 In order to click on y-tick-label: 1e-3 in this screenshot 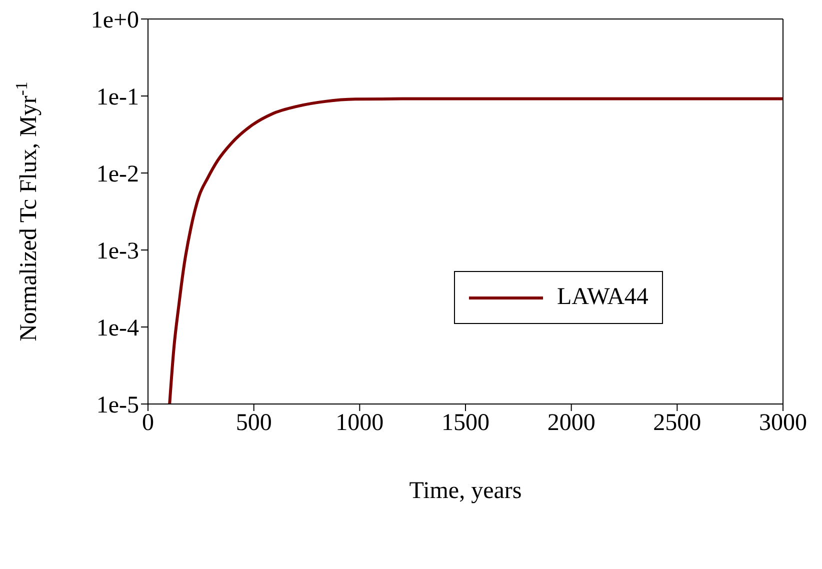, I will do `click(117, 251)`.